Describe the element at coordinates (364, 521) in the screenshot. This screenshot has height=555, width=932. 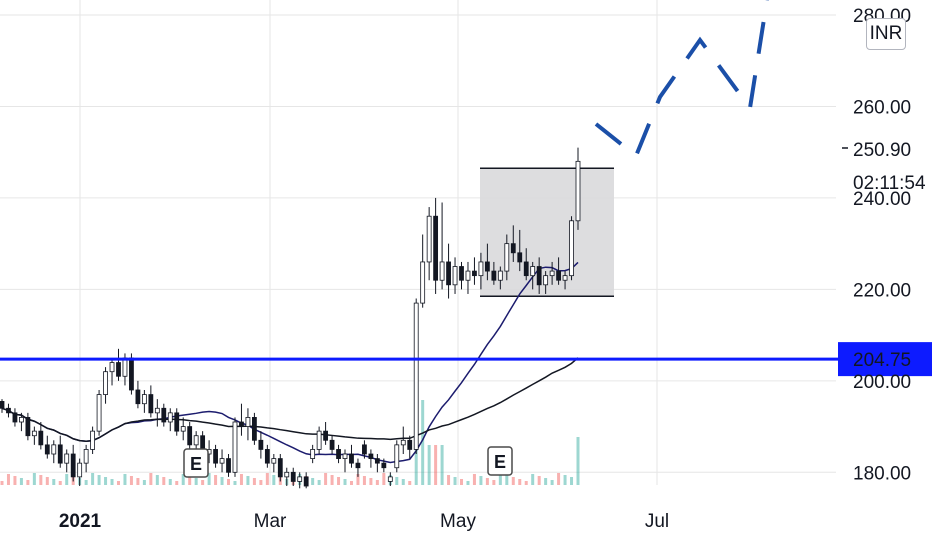
I see `time-axis: 2021 Mar May Jul` at that location.